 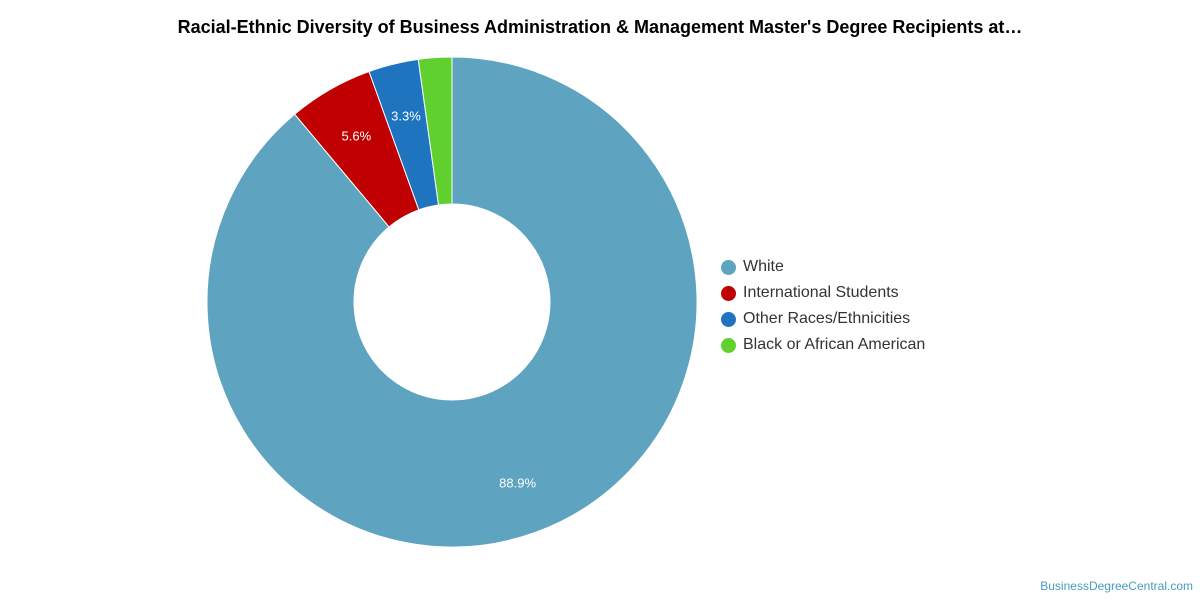 I want to click on source-credit: BusinessDegreeCentral.com, so click(x=1116, y=586).